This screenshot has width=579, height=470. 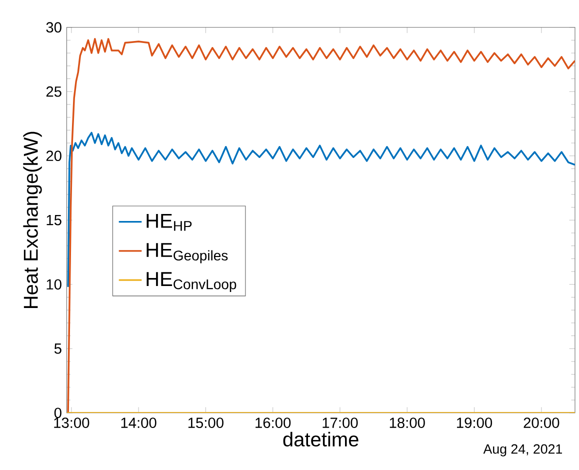 I want to click on x-tick-label: 15:00, so click(x=206, y=422).